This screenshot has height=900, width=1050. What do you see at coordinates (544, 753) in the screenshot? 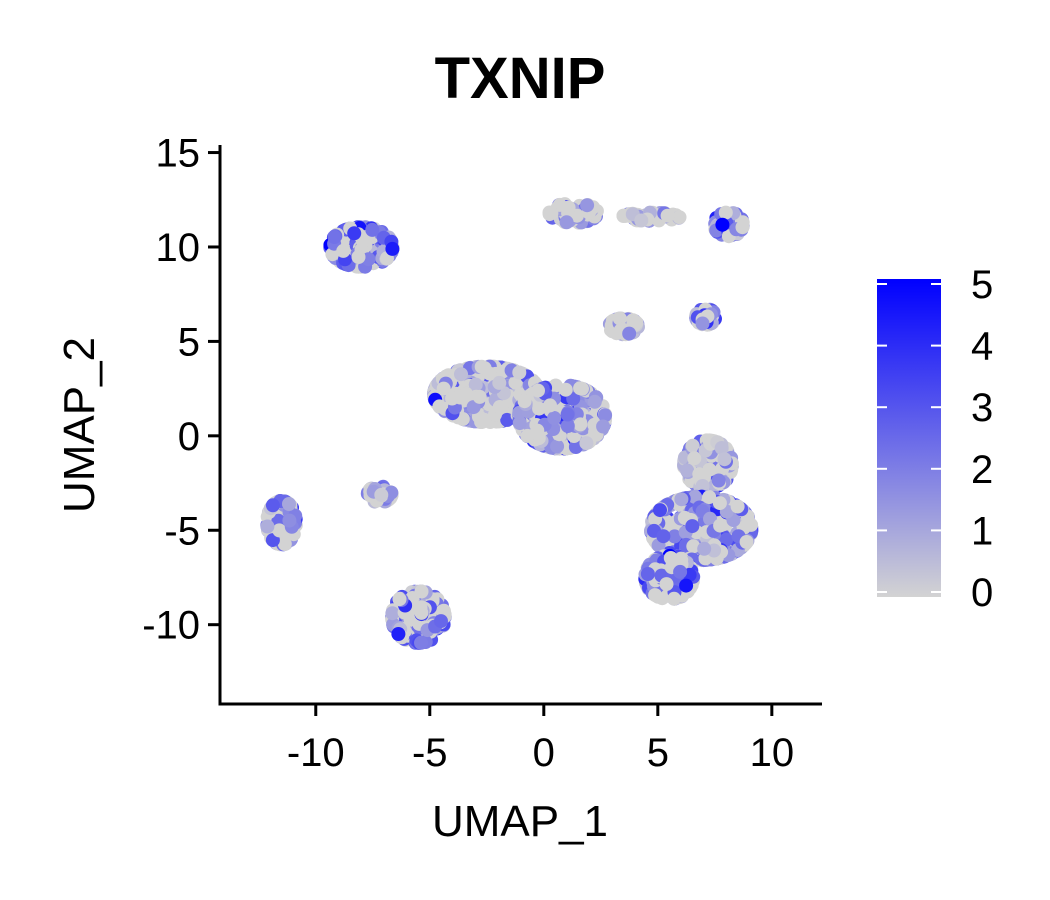
I see `x-tick-label: 0` at bounding box center [544, 753].